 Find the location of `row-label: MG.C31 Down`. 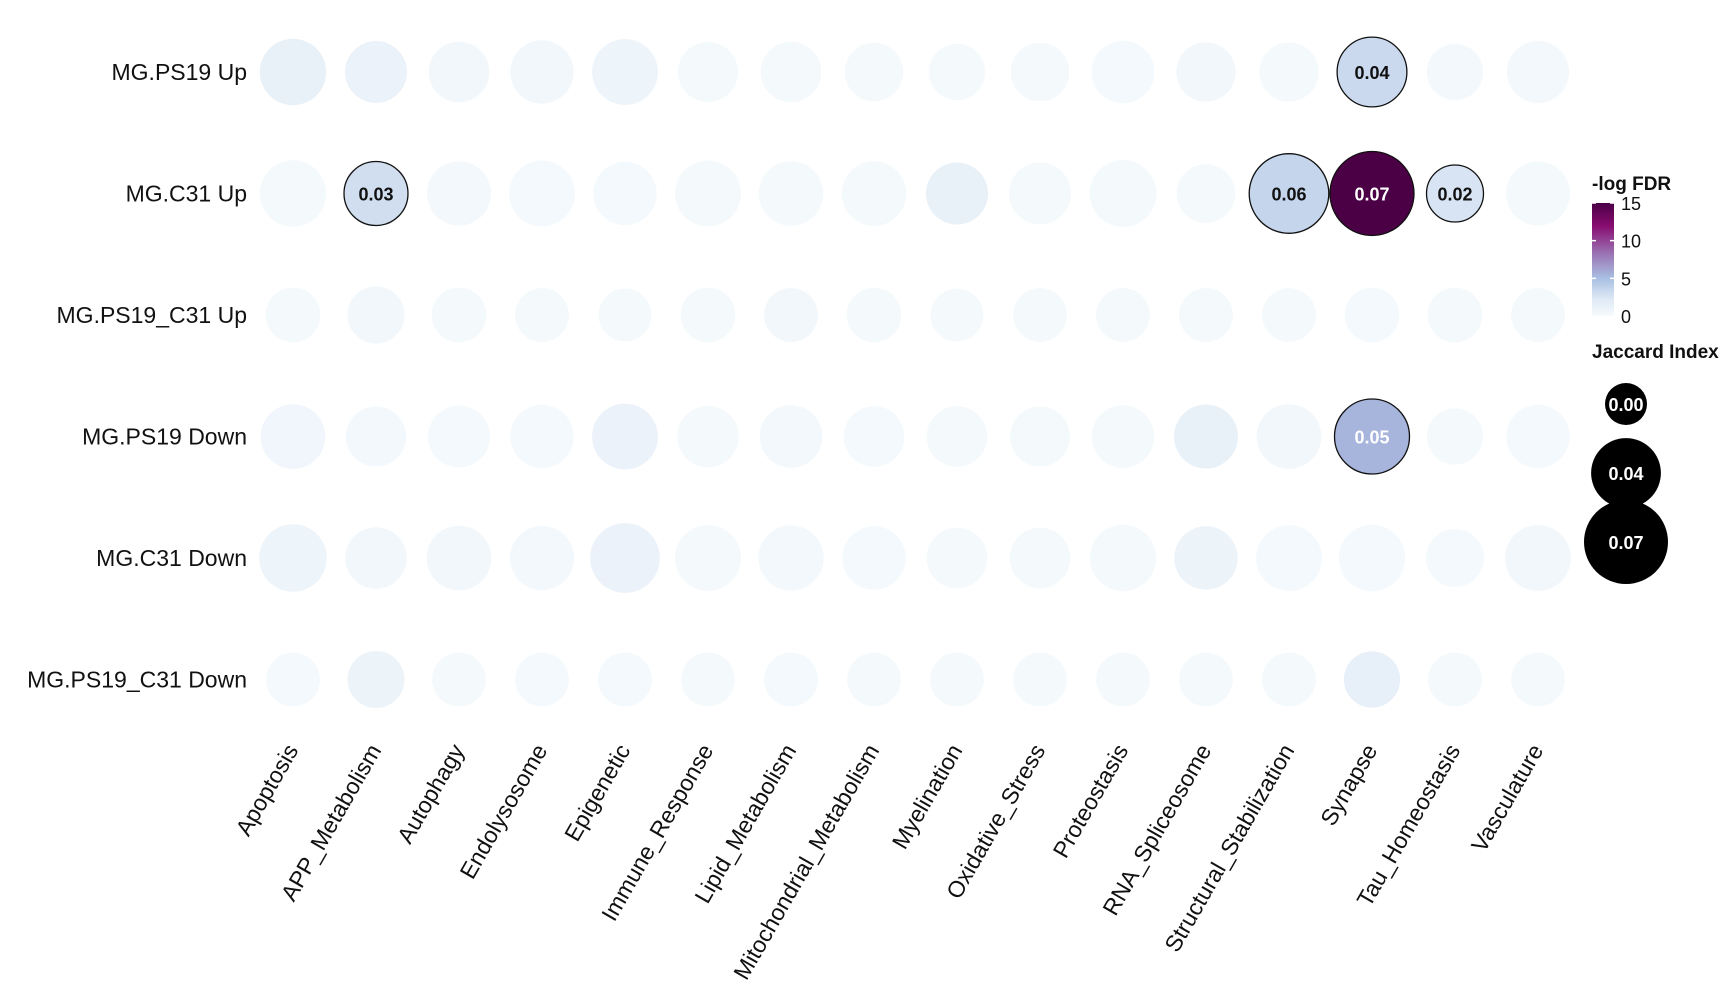

row-label: MG.C31 Down is located at coordinates (171, 558).